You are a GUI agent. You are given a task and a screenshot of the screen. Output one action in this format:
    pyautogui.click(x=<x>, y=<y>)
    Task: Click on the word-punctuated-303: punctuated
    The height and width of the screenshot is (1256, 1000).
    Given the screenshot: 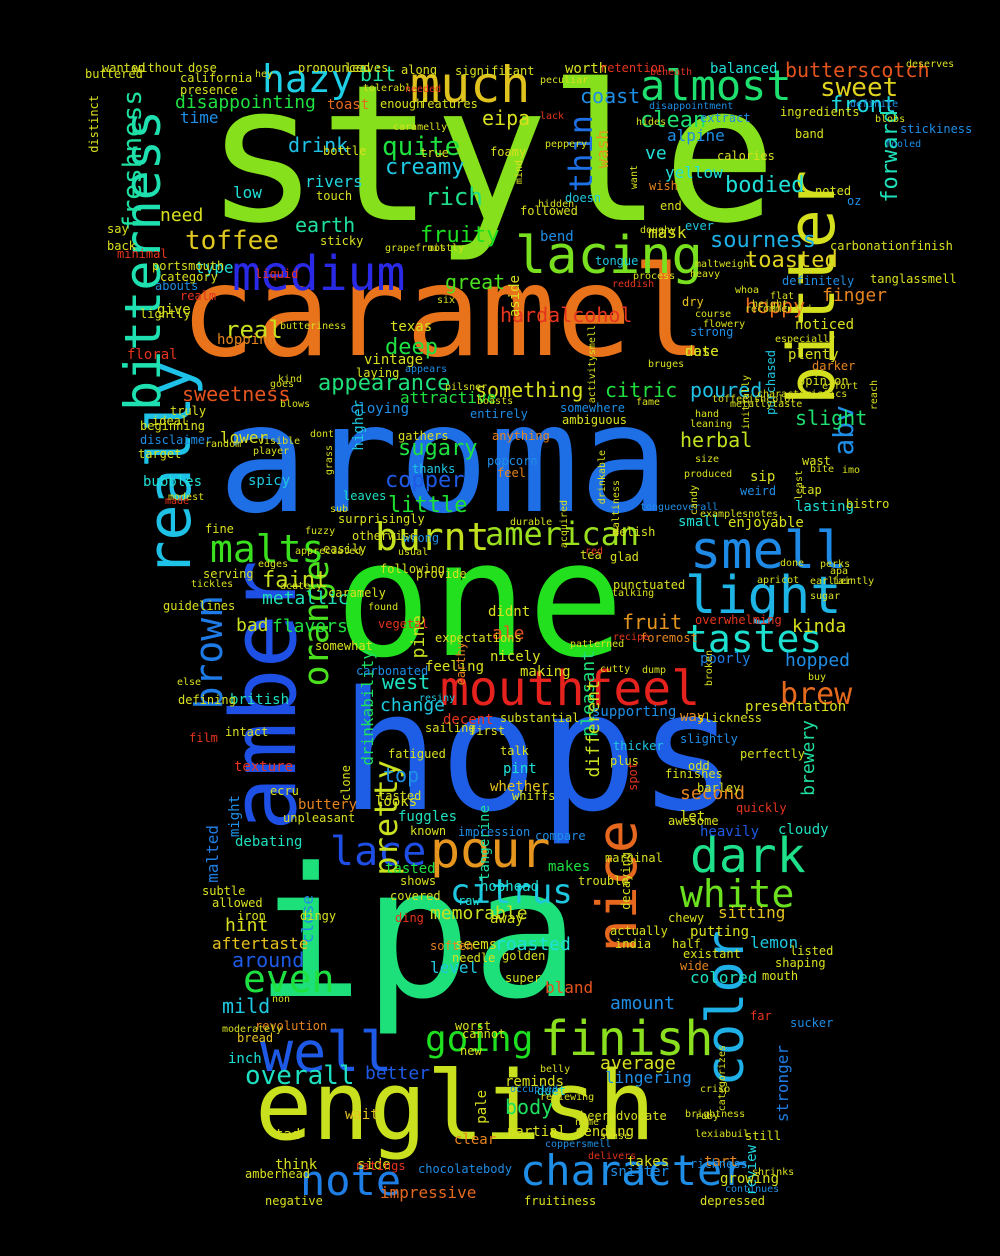 What is the action you would take?
    pyautogui.click(x=649, y=585)
    